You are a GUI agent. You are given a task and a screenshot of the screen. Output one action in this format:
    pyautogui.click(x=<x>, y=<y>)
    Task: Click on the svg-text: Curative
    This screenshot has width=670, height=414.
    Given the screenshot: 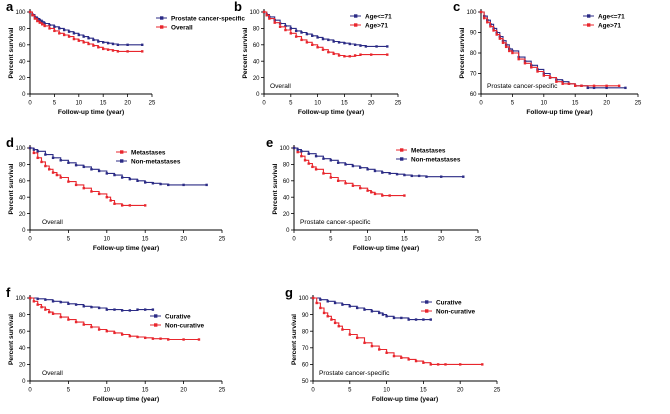 What is the action you would take?
    pyautogui.click(x=178, y=316)
    